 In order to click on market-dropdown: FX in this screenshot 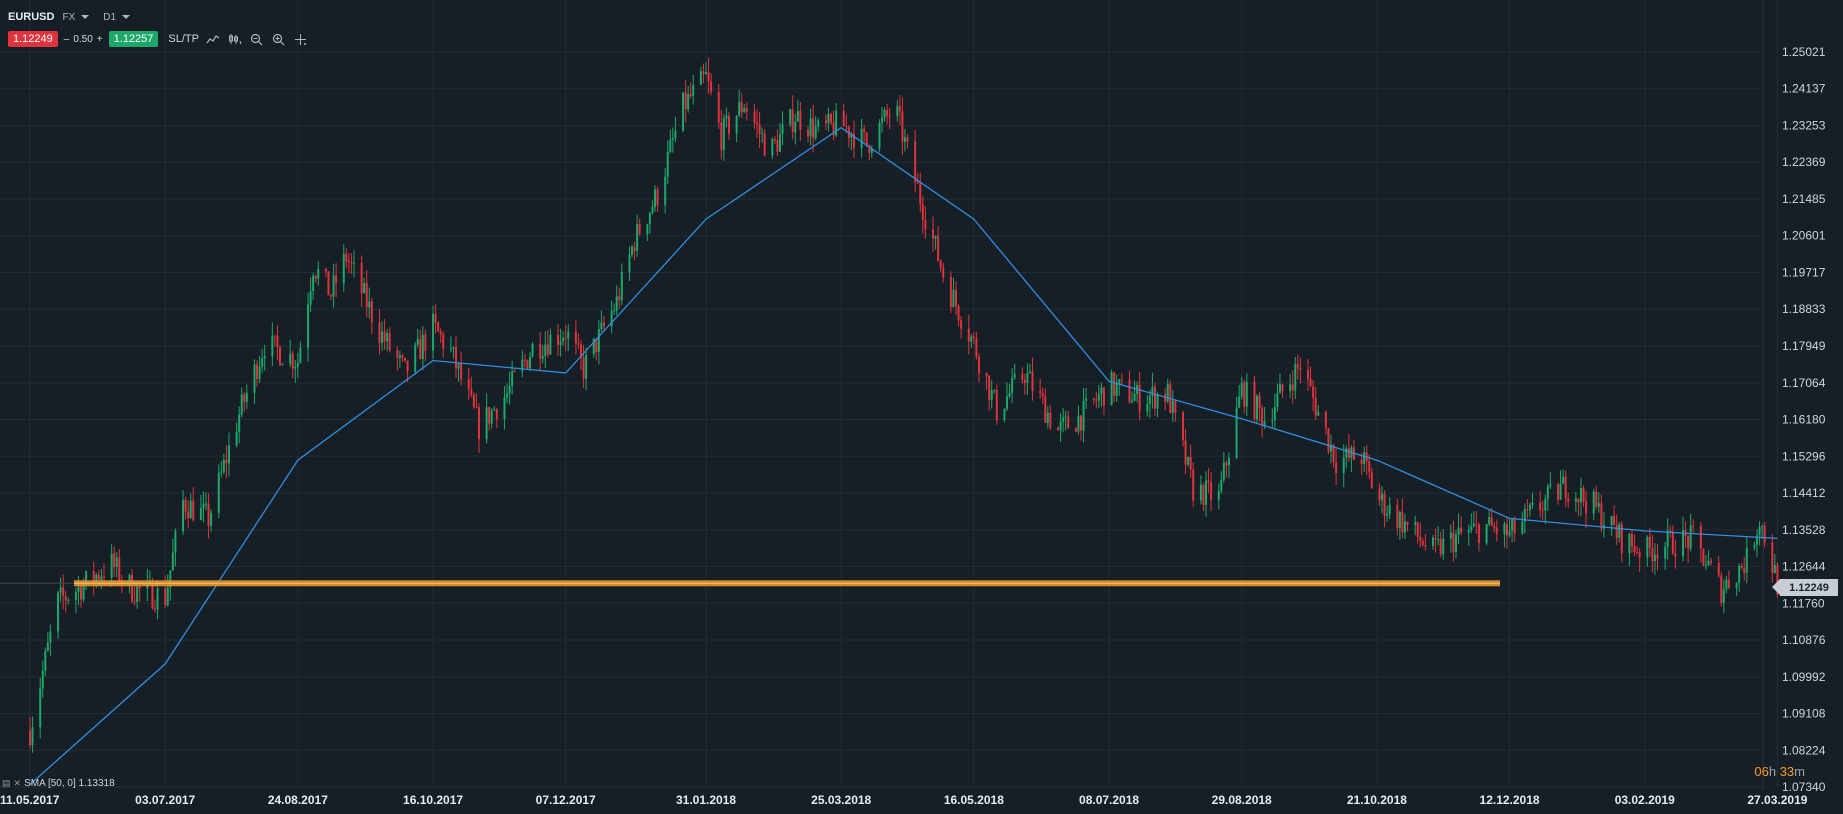, I will do `click(76, 17)`.